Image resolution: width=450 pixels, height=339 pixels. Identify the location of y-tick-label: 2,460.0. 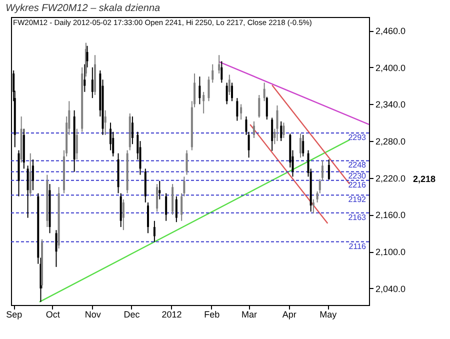
(391, 31).